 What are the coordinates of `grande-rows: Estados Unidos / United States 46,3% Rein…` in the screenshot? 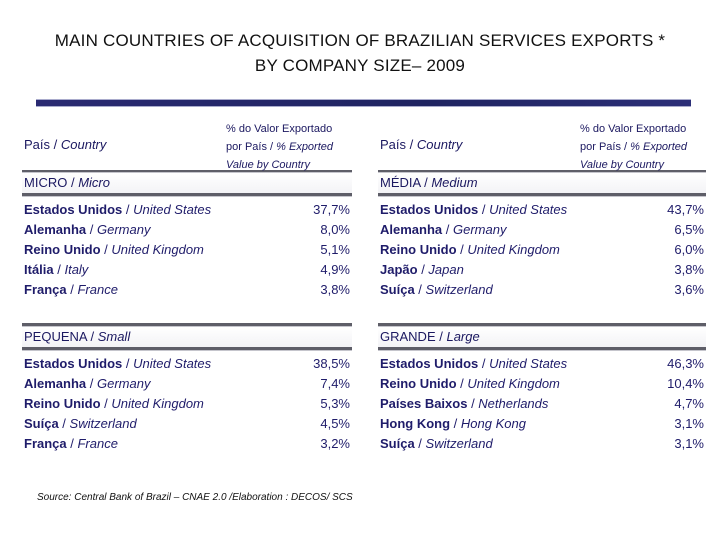 It's located at (542, 402).